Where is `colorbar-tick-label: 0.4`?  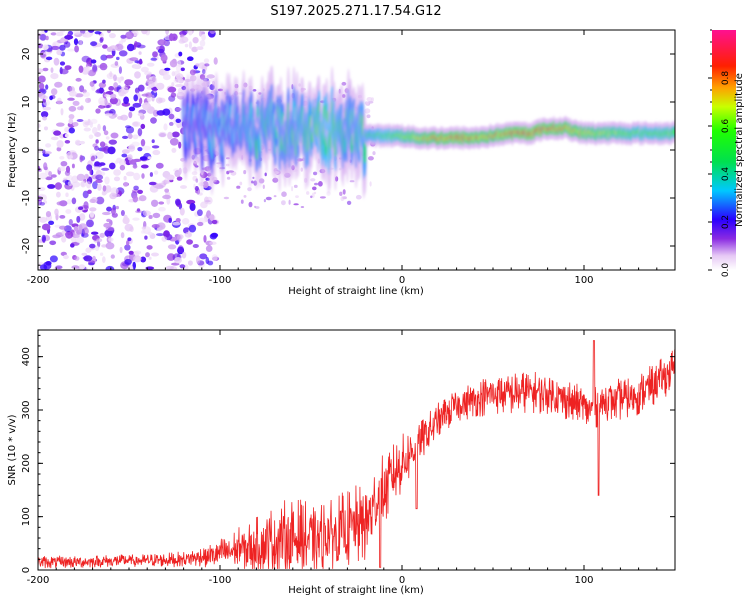
colorbar-tick-label: 0.4 is located at coordinates (726, 174).